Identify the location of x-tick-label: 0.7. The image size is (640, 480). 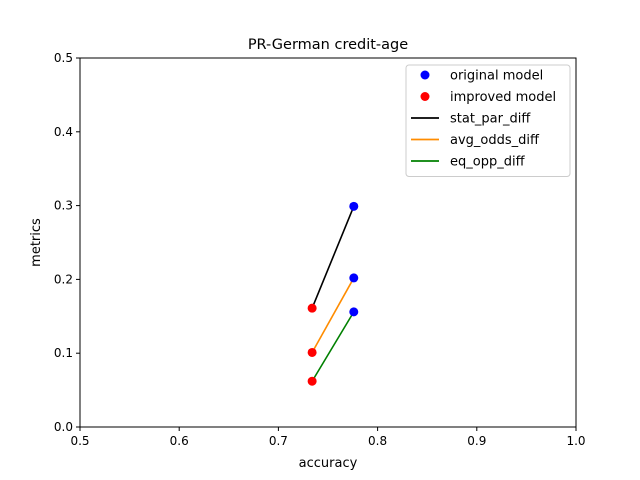
(278, 441).